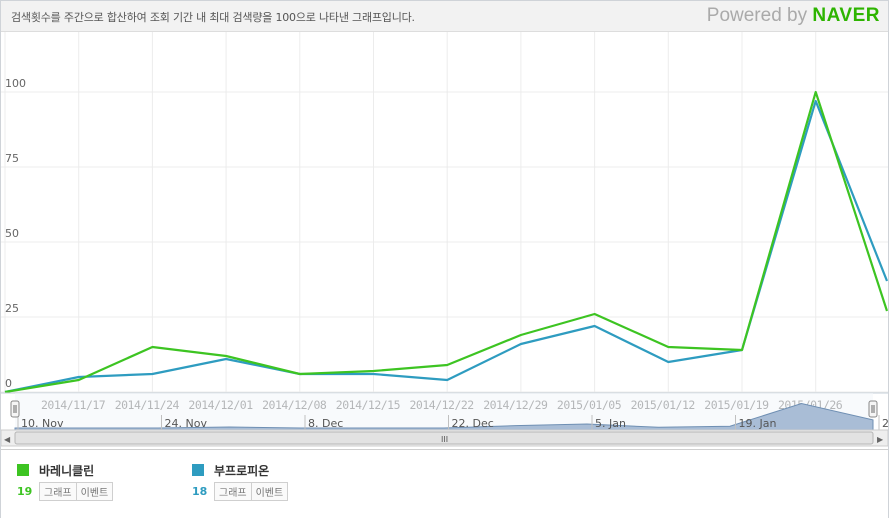  Describe the element at coordinates (58, 491) in the screenshot. I see `graph-toggle-button-1: 그래프` at that location.